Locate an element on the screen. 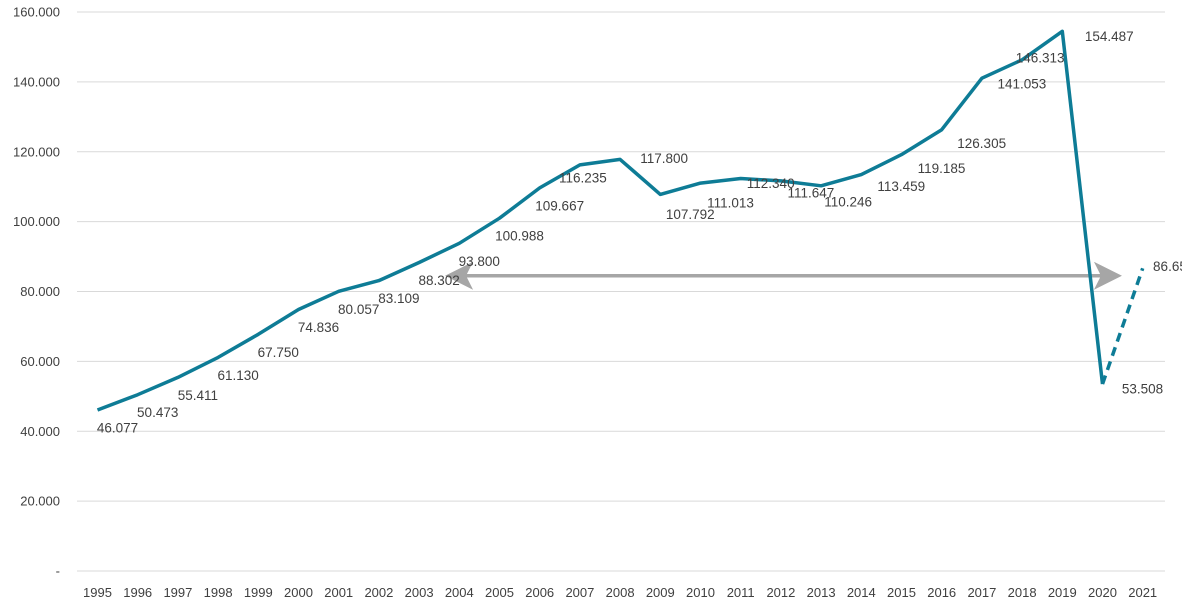 Image resolution: width=1182 pixels, height=602 pixels. data-label: 67.750 is located at coordinates (278, 352).